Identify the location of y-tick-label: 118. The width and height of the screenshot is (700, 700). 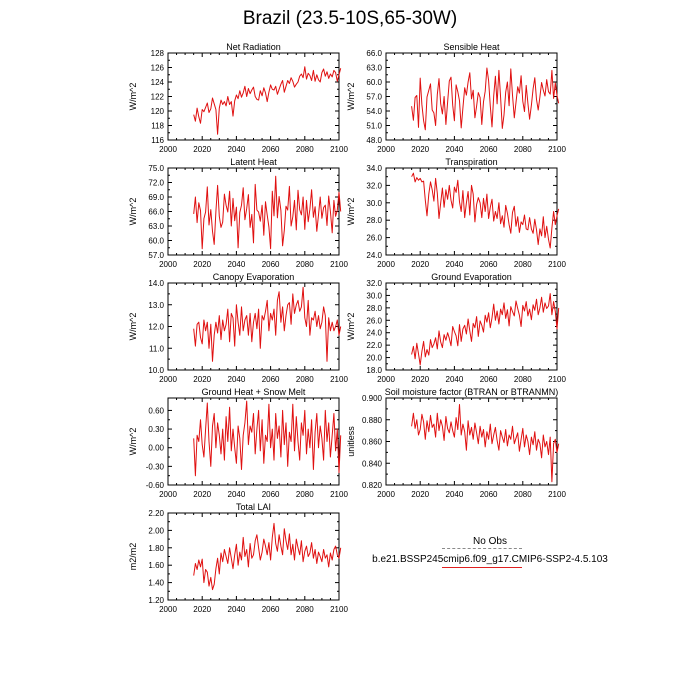
(157, 126).